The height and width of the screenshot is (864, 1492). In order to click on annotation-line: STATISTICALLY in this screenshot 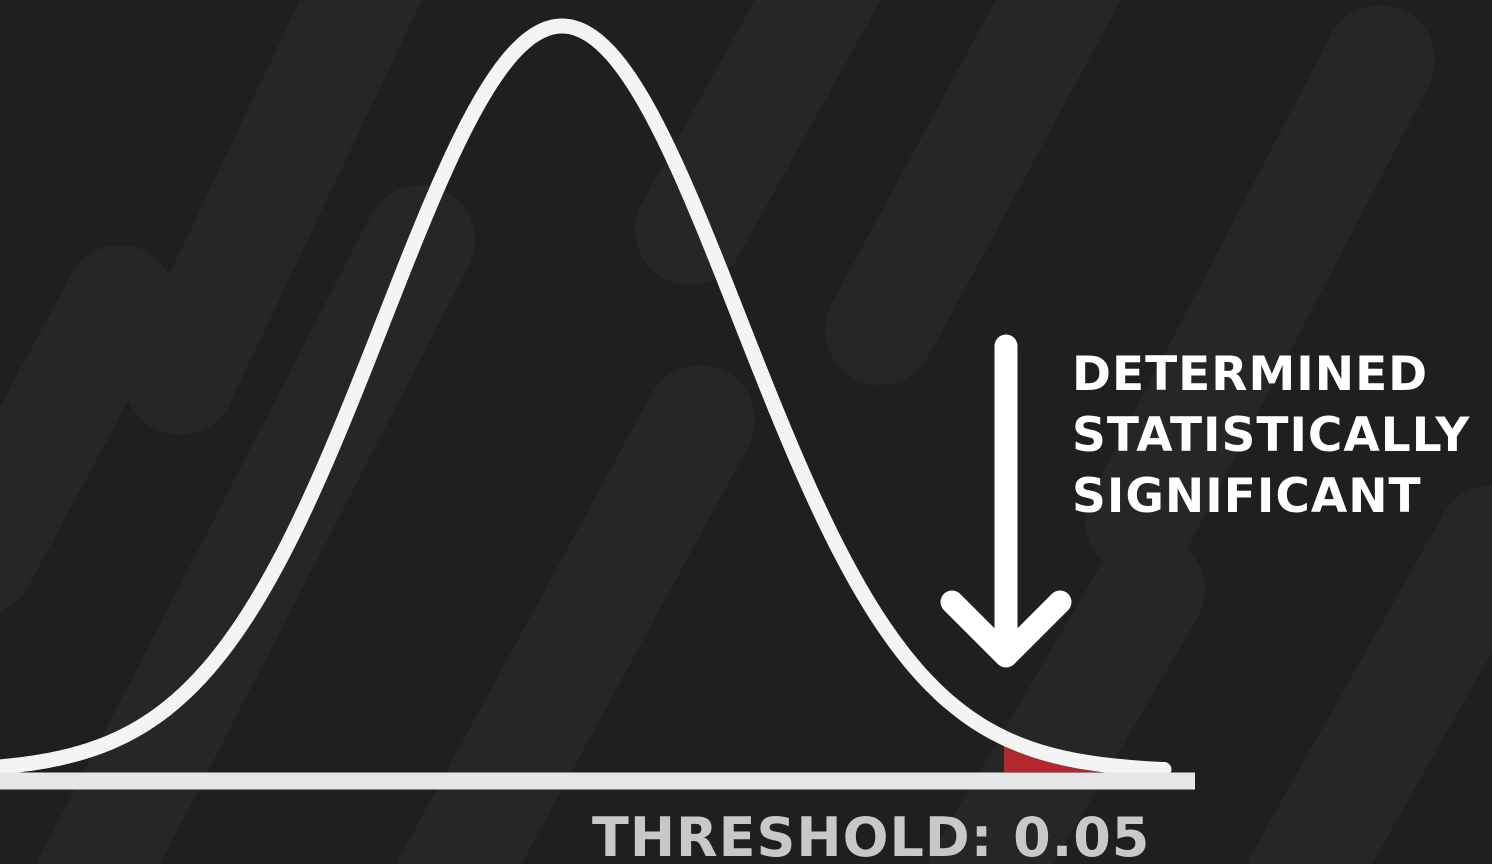, I will do `click(1271, 435)`.